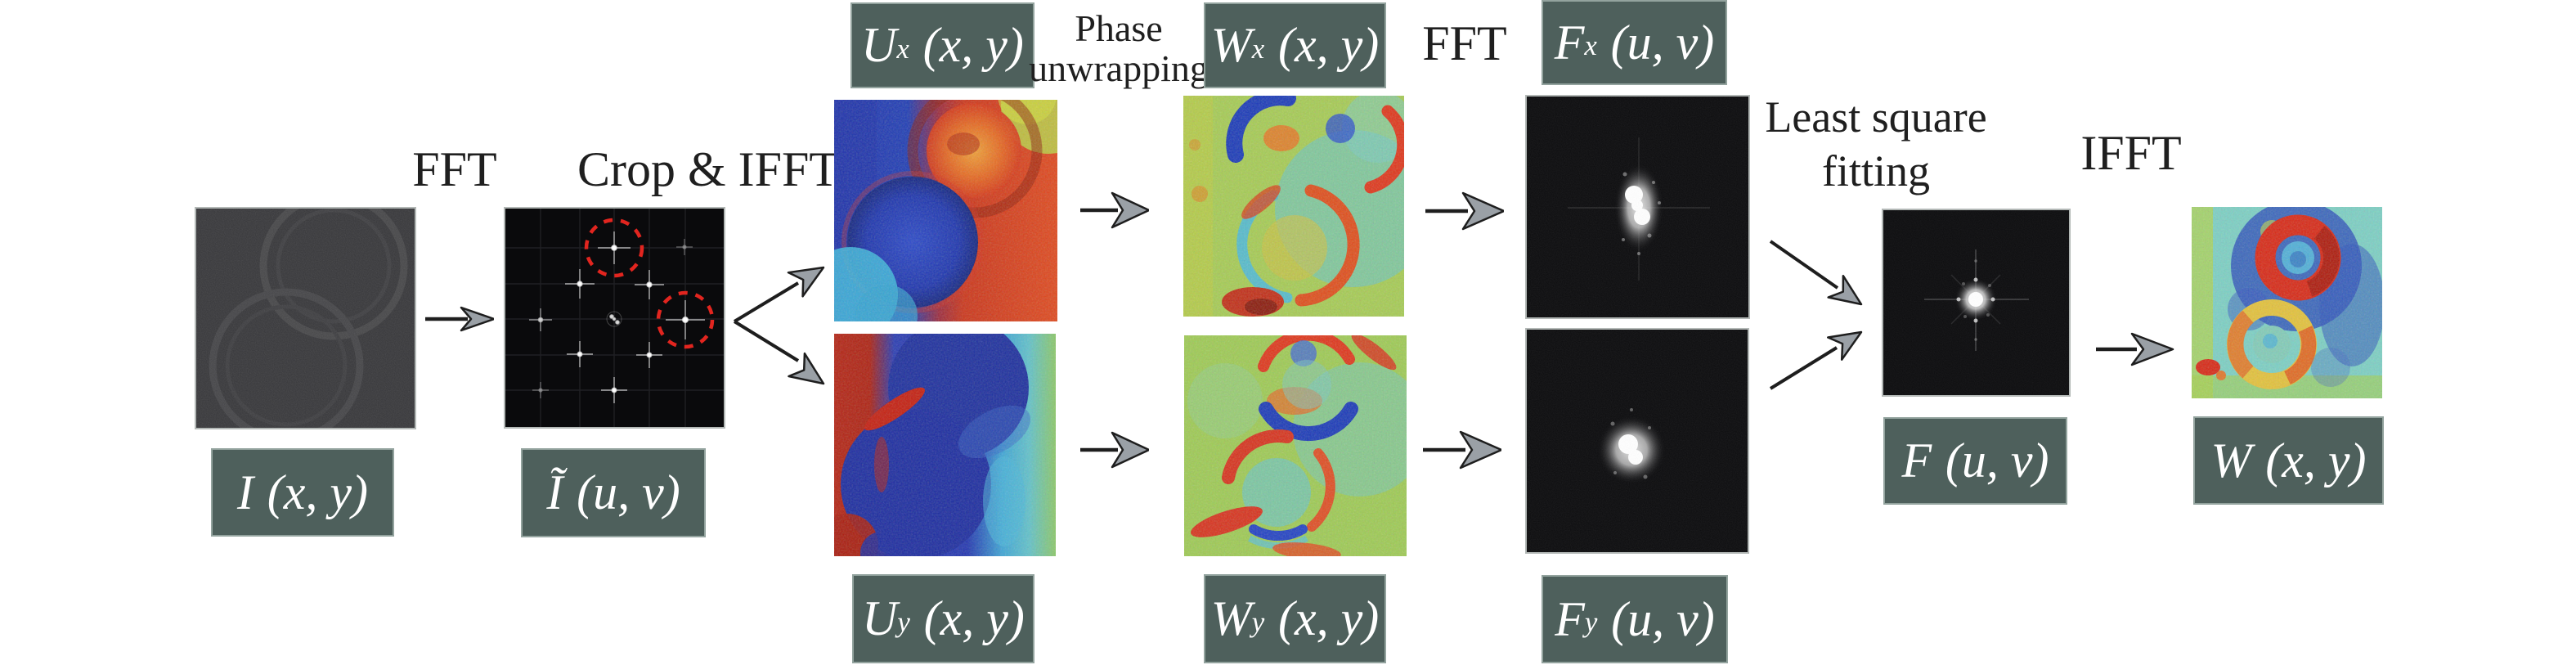 The image size is (2576, 665). I want to click on label-fft-2: FFT, so click(1464, 43).